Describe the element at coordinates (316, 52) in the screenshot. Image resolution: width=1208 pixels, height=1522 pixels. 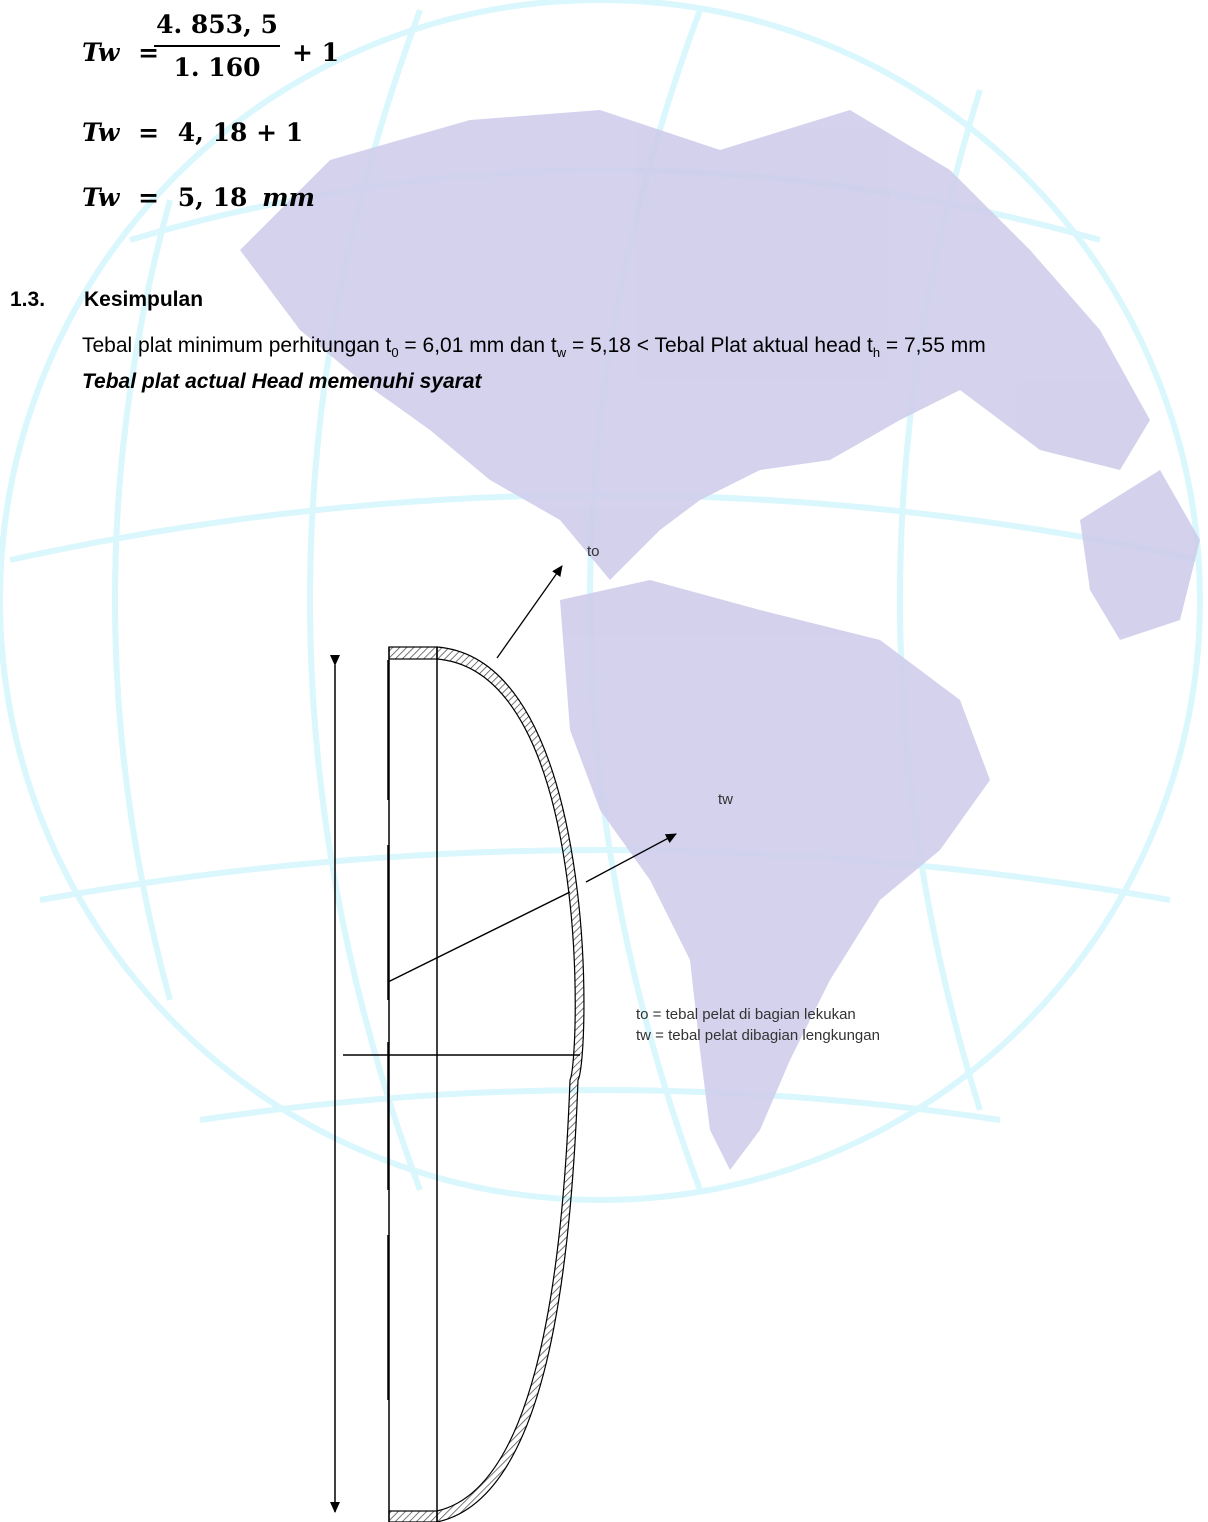
I see `equation-plus-one: + 1` at that location.